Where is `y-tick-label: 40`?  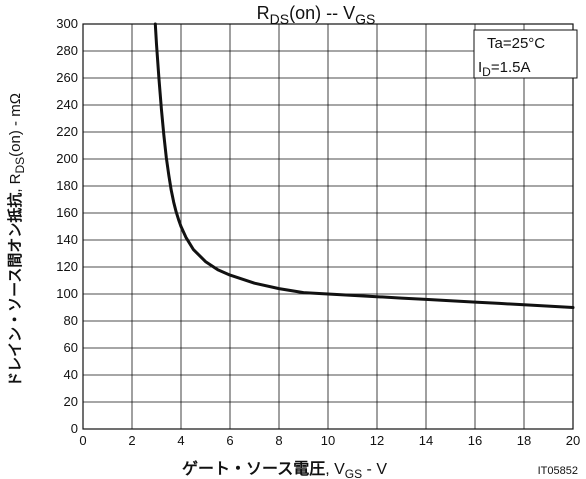
y-tick-label: 40 is located at coordinates (71, 374).